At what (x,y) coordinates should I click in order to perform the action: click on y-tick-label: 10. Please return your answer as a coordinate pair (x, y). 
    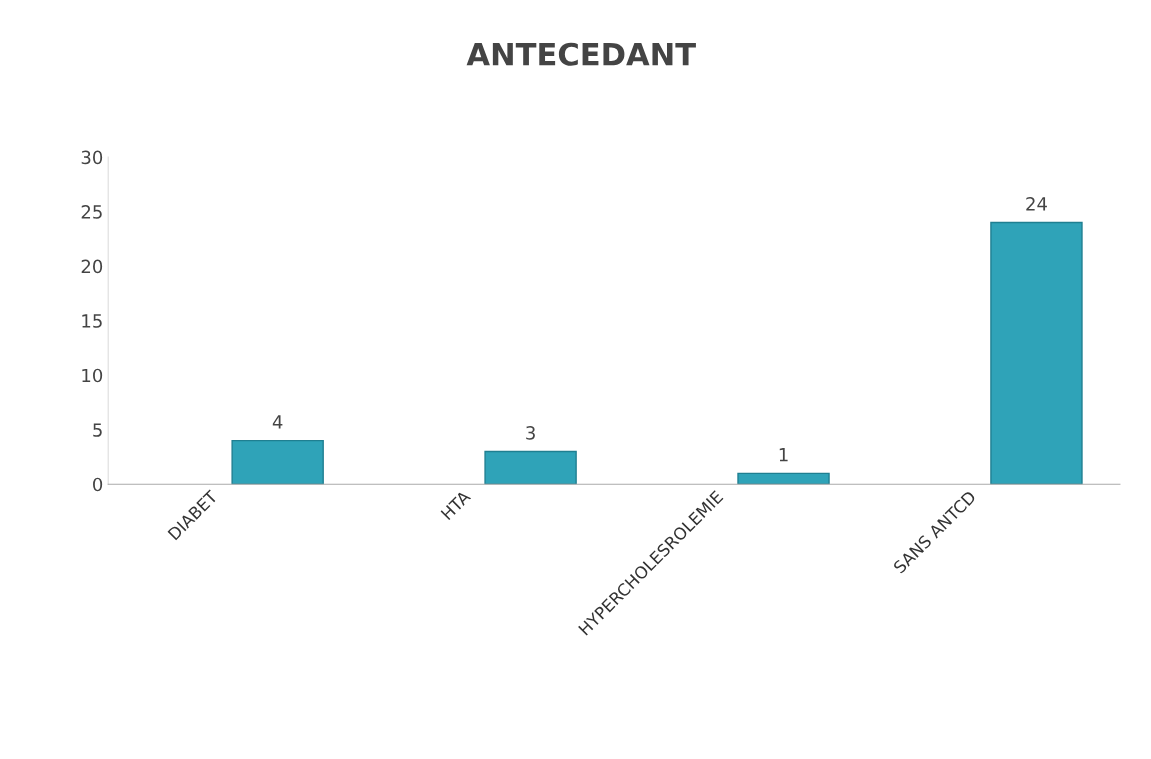
    Looking at the image, I should click on (92, 375).